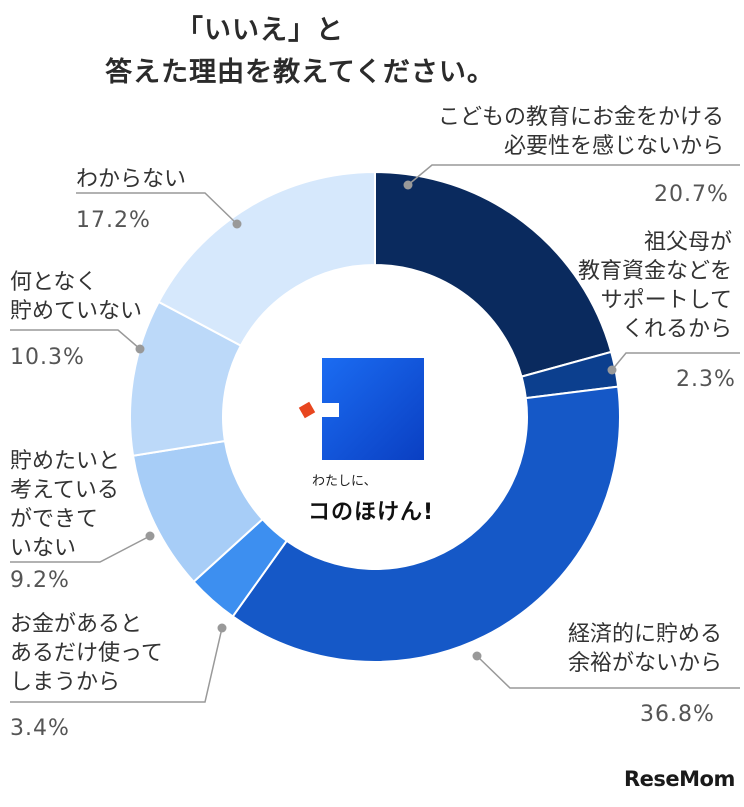 The height and width of the screenshot is (807, 744). What do you see at coordinates (580, 132) in the screenshot?
I see `label-s0: こどもの教育にお金をかける 必要性を感じないから` at bounding box center [580, 132].